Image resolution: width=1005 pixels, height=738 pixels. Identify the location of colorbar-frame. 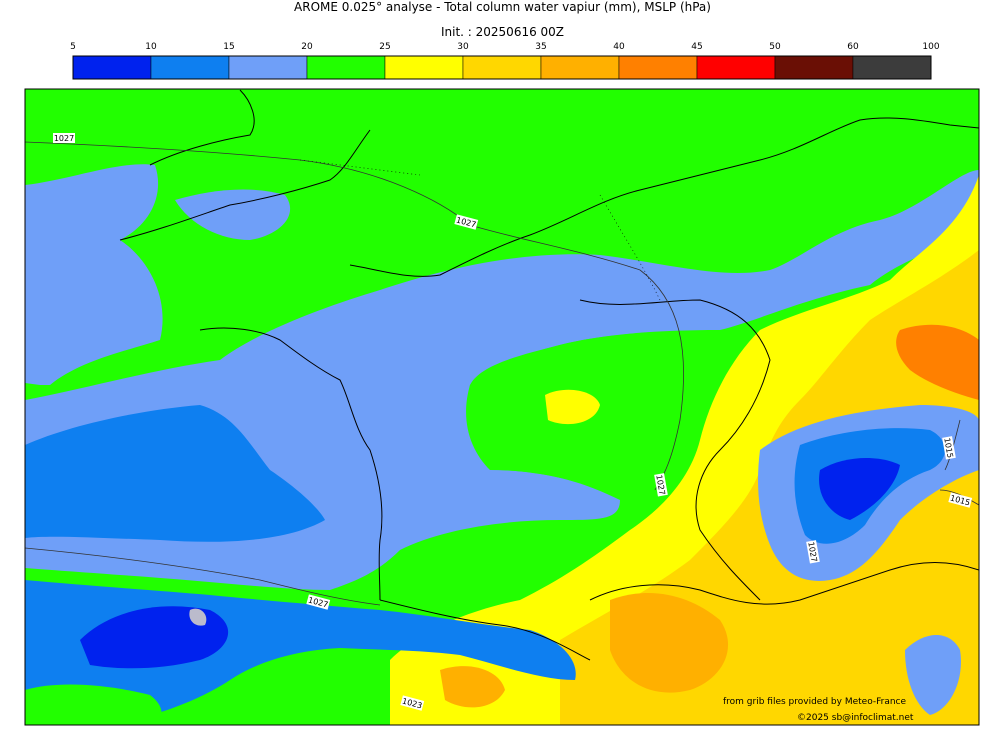
(502, 67).